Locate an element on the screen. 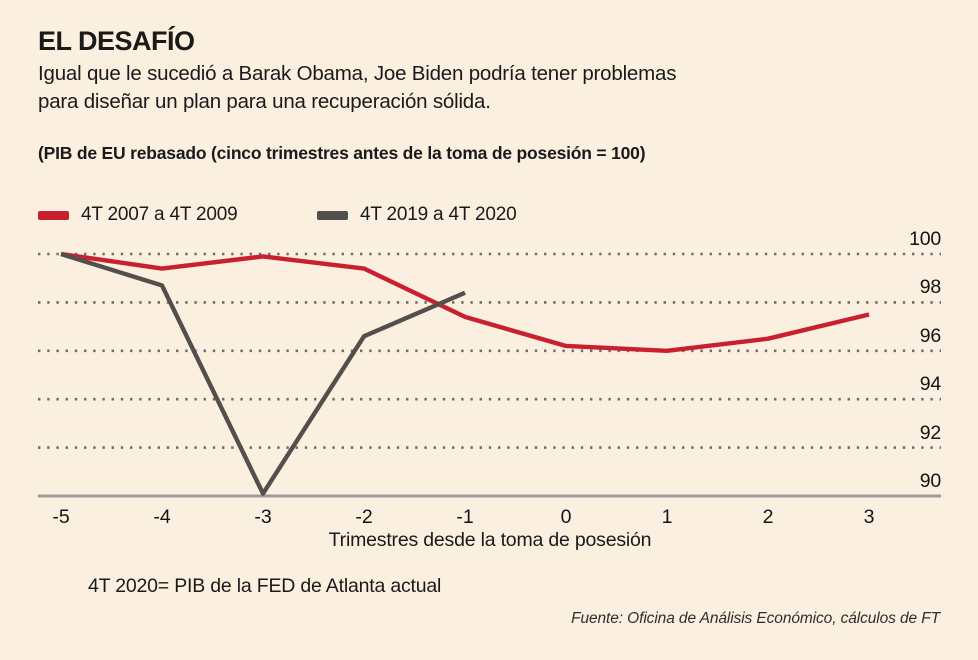 The image size is (978, 660). x-tick-label: -2 is located at coordinates (364, 517).